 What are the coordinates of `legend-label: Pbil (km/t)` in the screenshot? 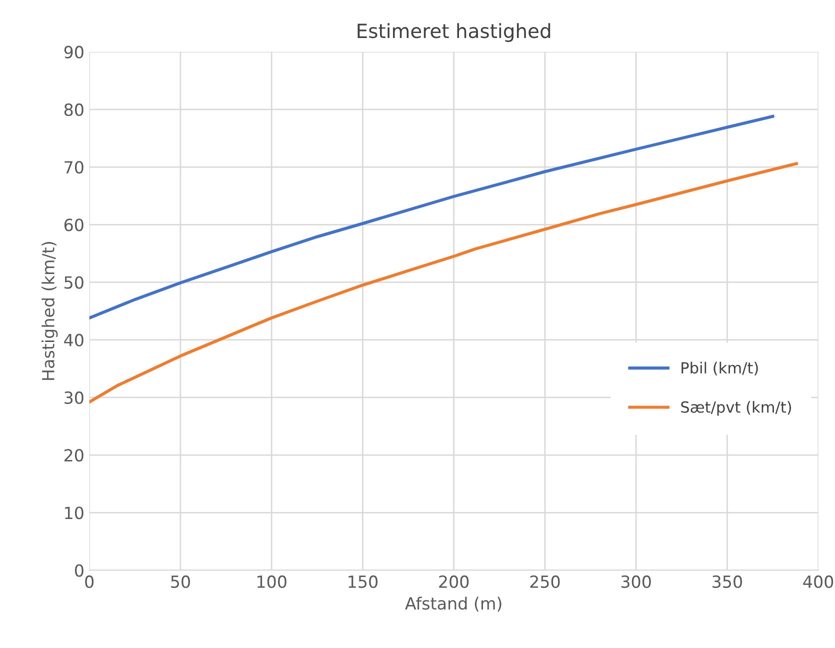 It's located at (720, 369).